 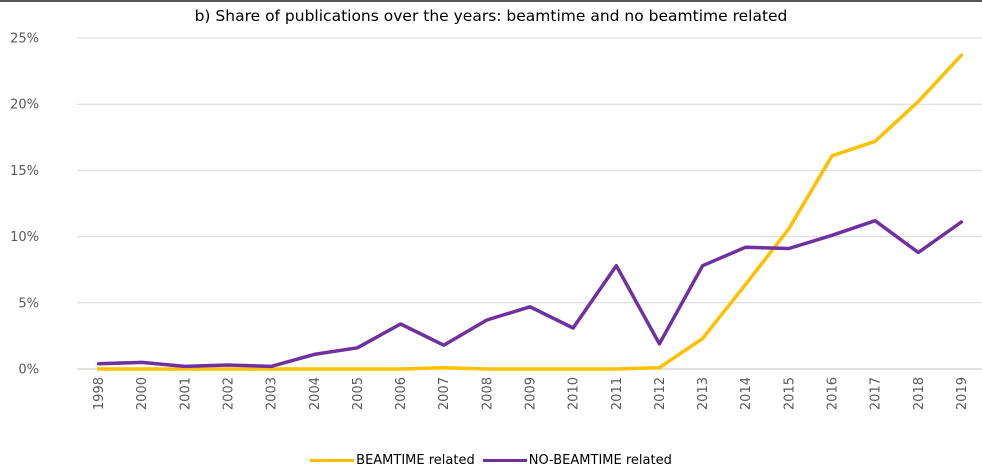 I want to click on y-tick-label: 15%, so click(x=24, y=171).